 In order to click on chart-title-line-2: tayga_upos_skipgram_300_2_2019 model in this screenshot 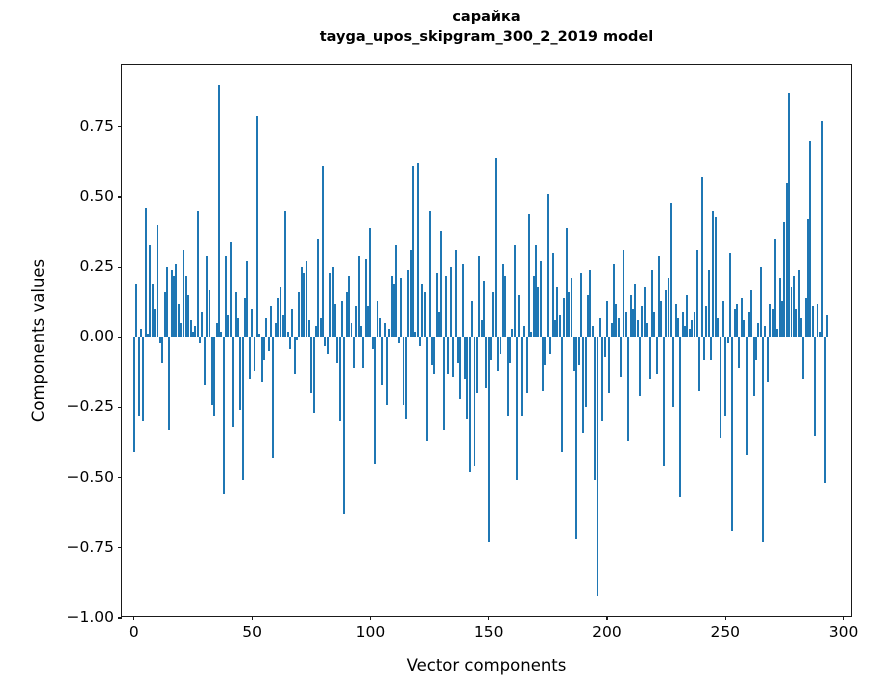, I will do `click(486, 36)`.